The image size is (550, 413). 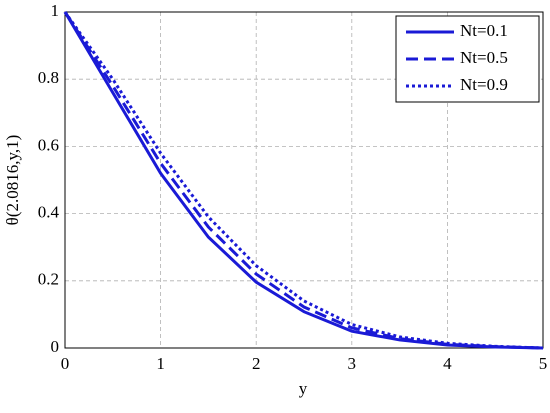 I want to click on x-tick-label: 2, so click(x=256, y=363).